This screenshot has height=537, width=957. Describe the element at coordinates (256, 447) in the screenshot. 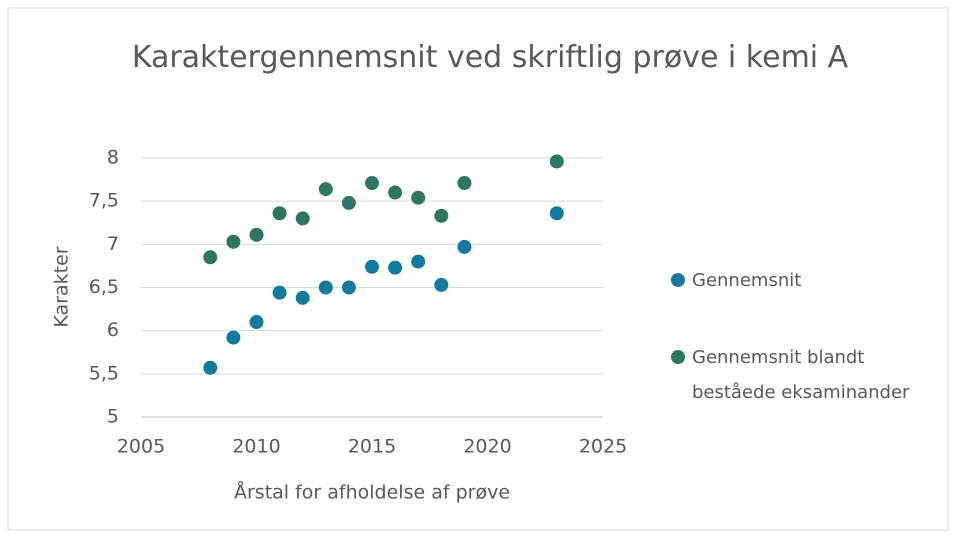

I see `x-tick-label: 2010` at that location.